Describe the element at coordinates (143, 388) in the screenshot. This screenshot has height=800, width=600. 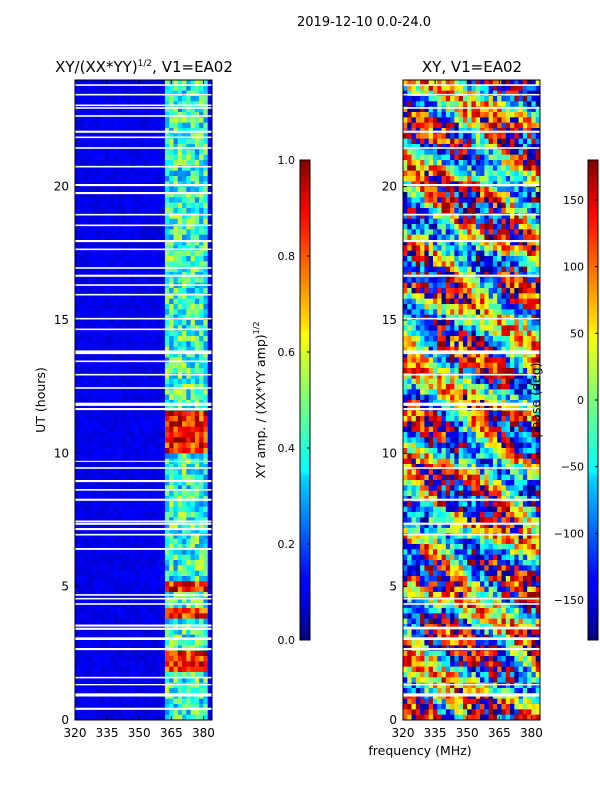
I see `missing-data-row` at that location.